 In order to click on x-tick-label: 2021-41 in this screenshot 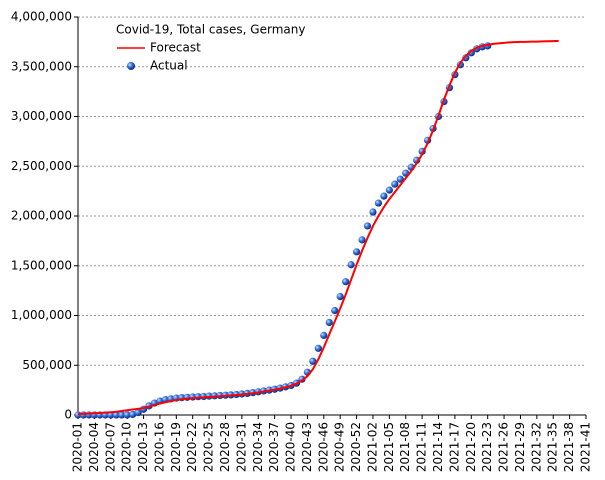, I will do `click(586, 447)`.